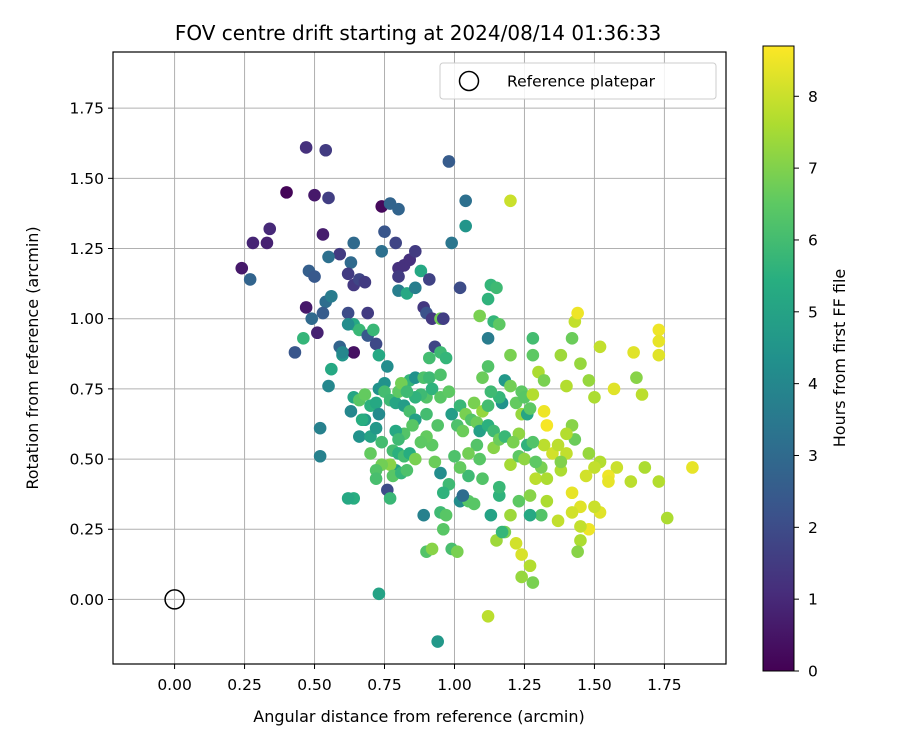 The image size is (900, 750). Describe the element at coordinates (813, 169) in the screenshot. I see `colorbar-tick-label: 7` at that location.